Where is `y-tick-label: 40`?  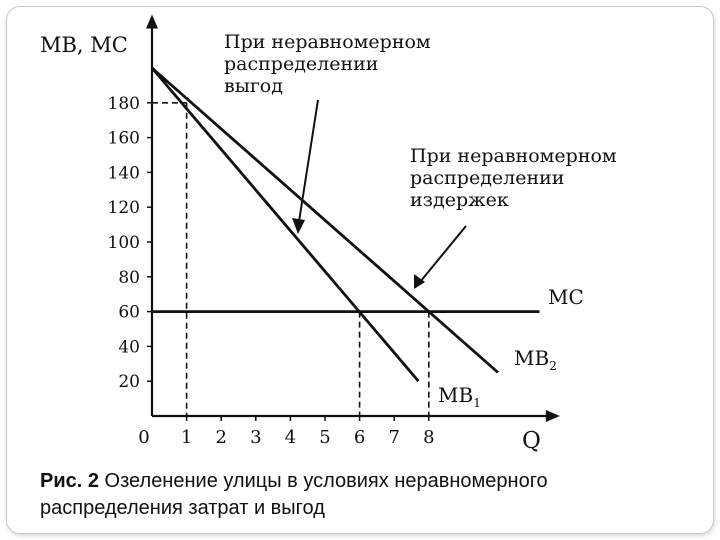
y-tick-label: 40 is located at coordinates (129, 347).